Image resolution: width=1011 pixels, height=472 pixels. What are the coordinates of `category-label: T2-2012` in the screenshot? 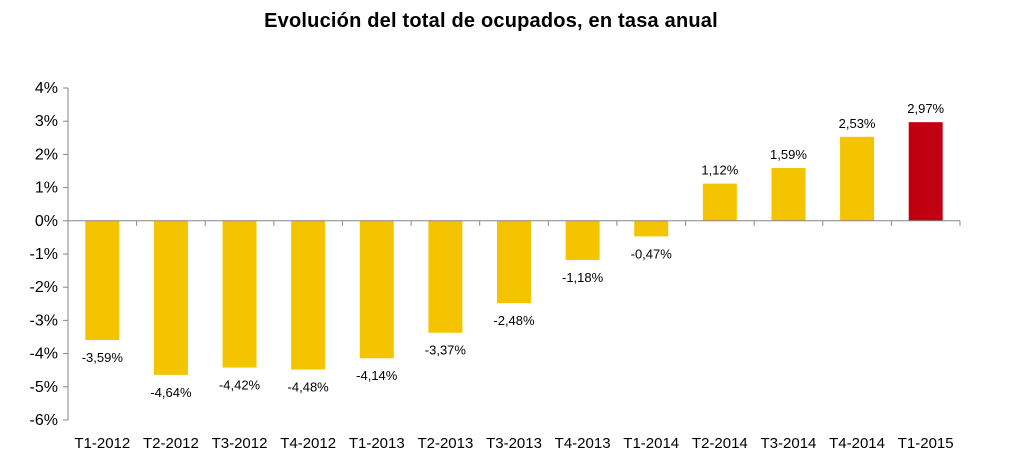 It's located at (171, 443).